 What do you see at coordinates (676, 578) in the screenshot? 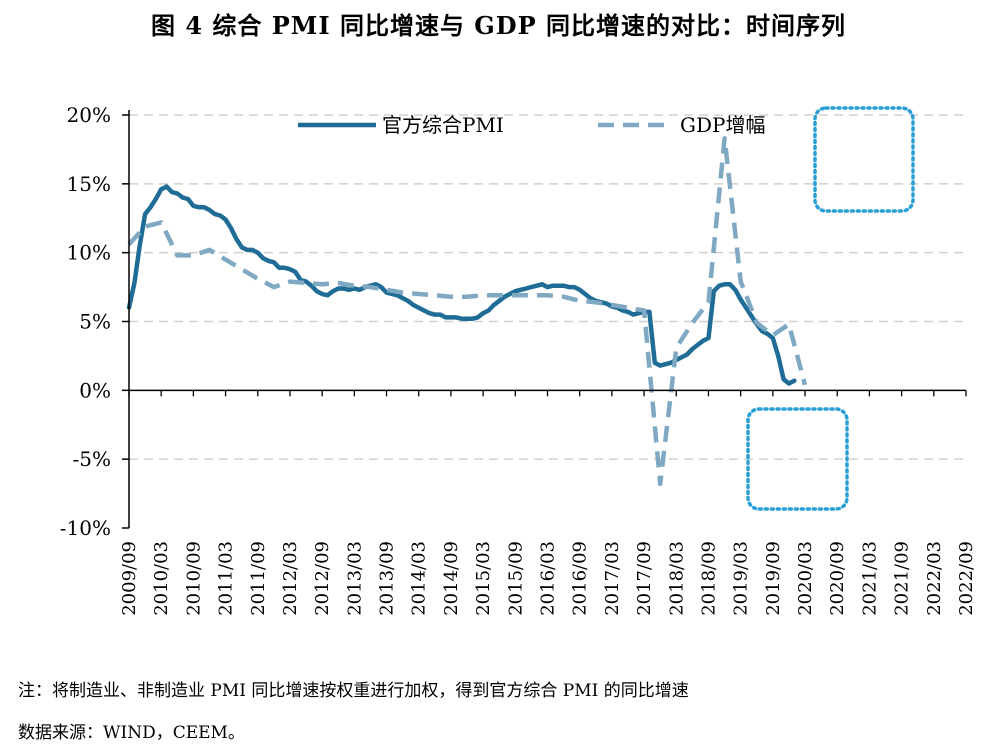
I see `x-tick-label: 2018/03` at bounding box center [676, 578].